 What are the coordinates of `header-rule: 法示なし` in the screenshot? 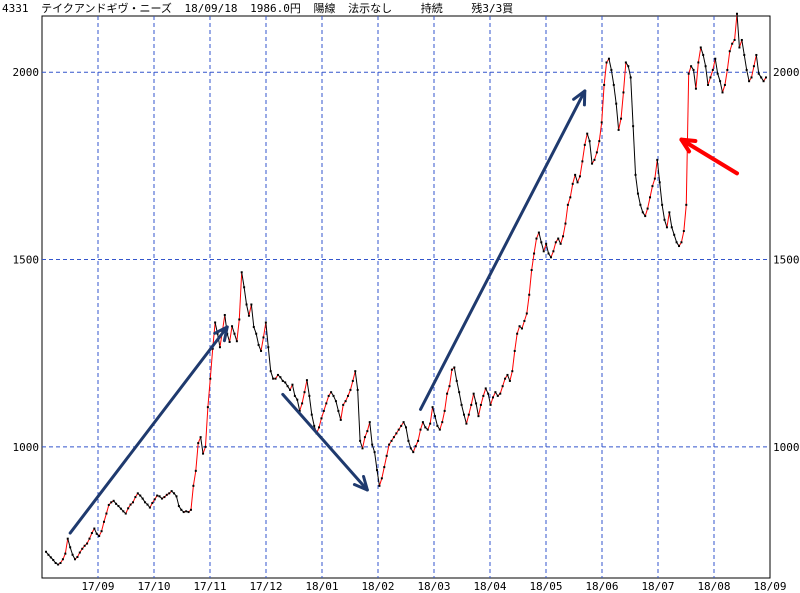 It's located at (370, 8).